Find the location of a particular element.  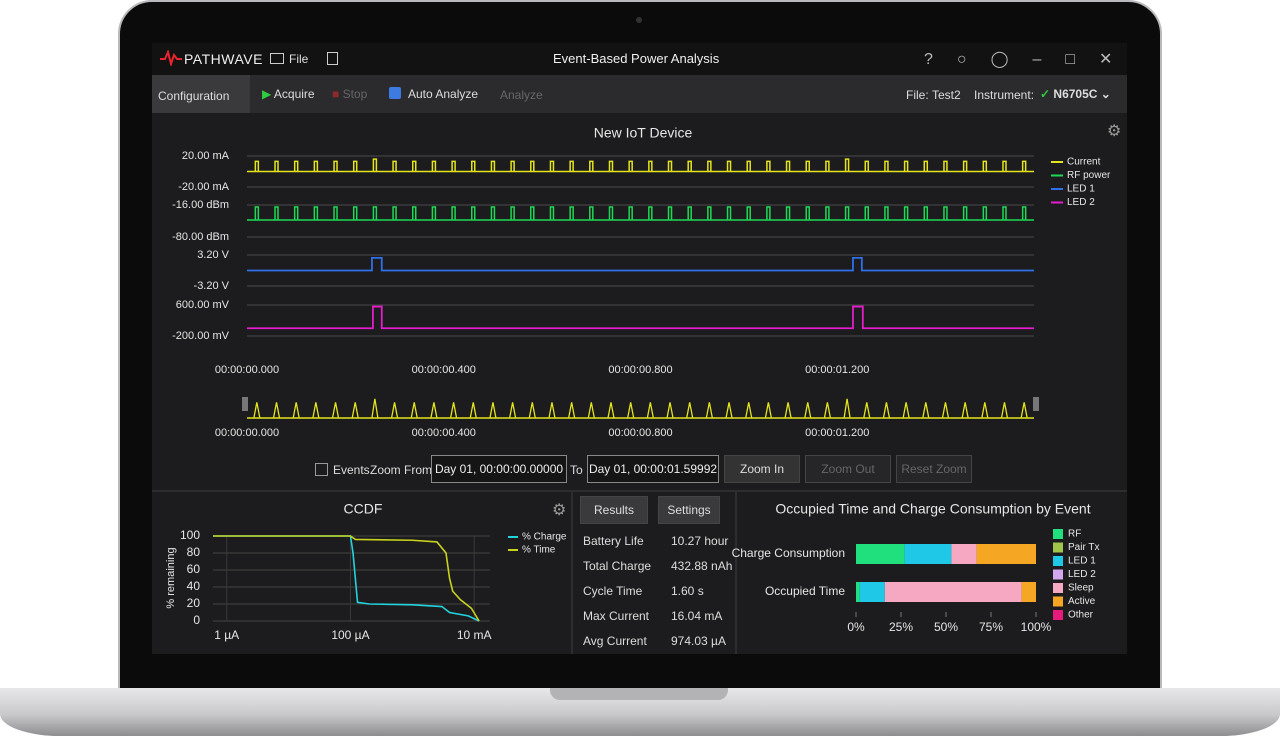

overview-handle is located at coordinates (1036, 404).